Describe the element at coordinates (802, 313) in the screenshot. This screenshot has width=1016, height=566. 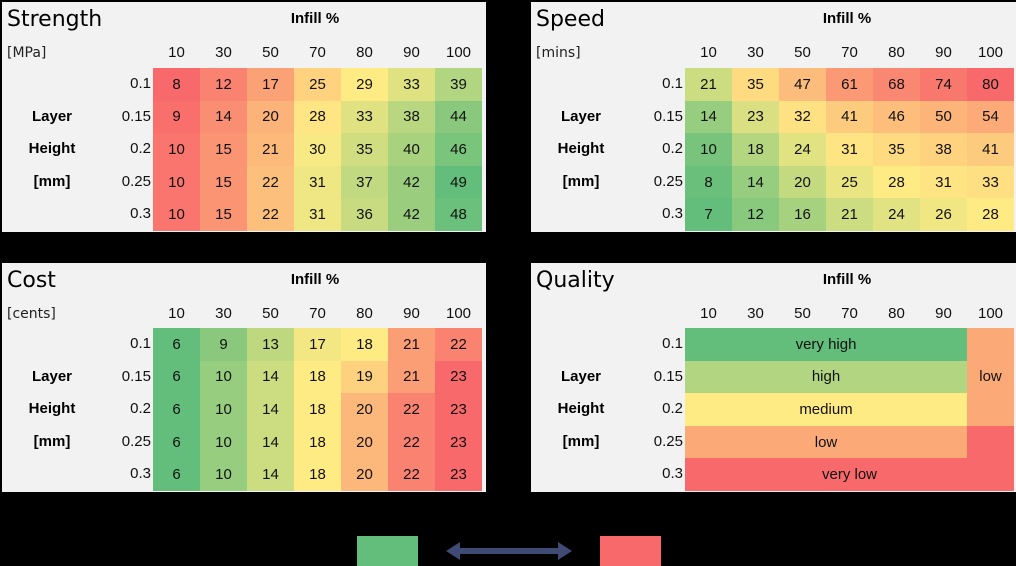
I see `column-header: 50` at that location.